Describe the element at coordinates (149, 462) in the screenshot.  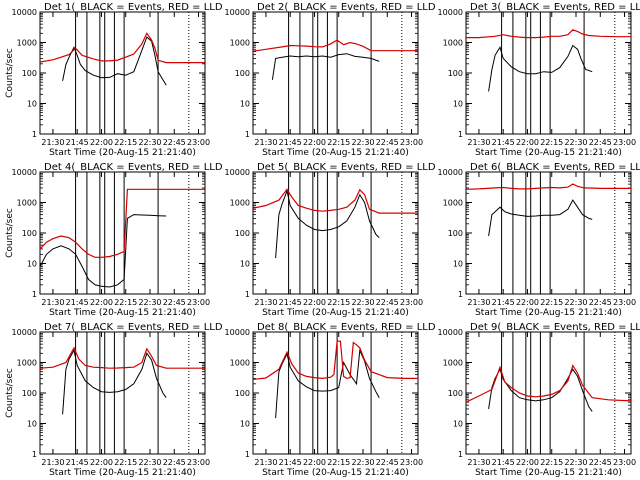
I see `panel-7-xtick-label: 22:30` at that location.